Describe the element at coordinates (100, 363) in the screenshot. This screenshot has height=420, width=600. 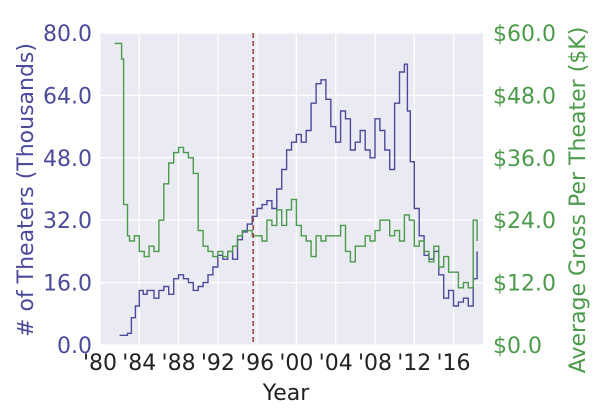
I see `x-tick-label: '80` at that location.